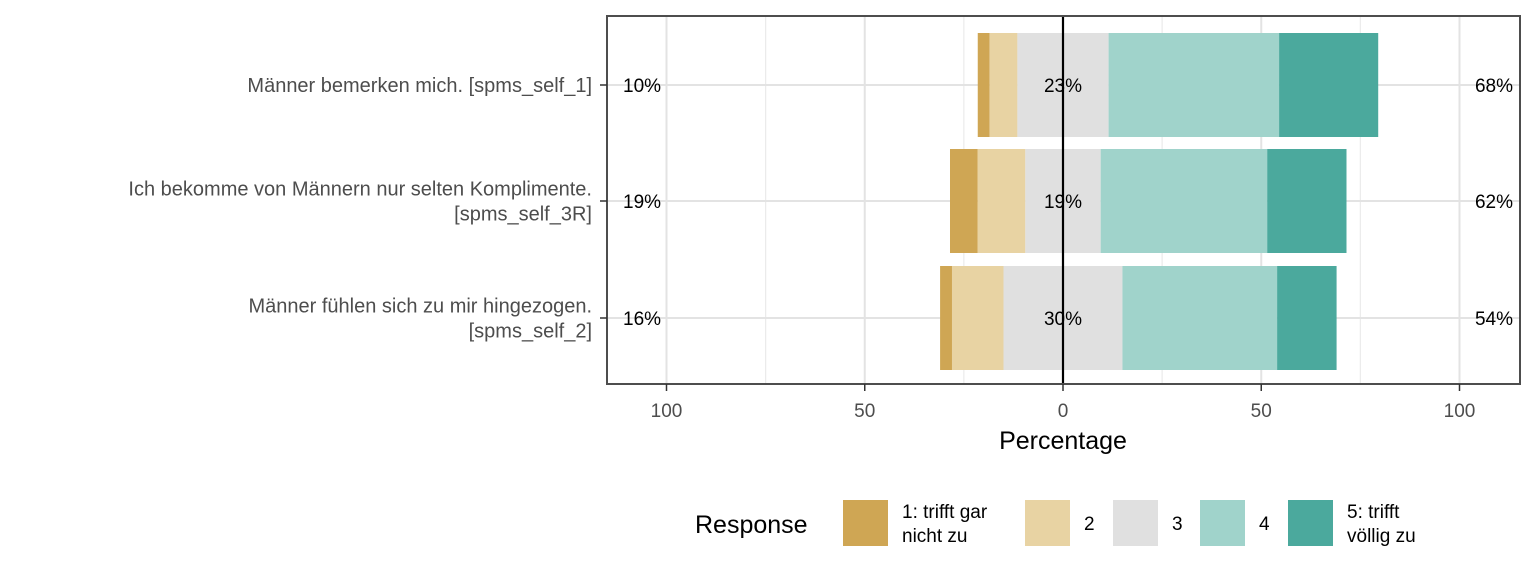 The height and width of the screenshot is (576, 1536). Describe the element at coordinates (1089, 524) in the screenshot. I see `legend-label: 2` at that location.